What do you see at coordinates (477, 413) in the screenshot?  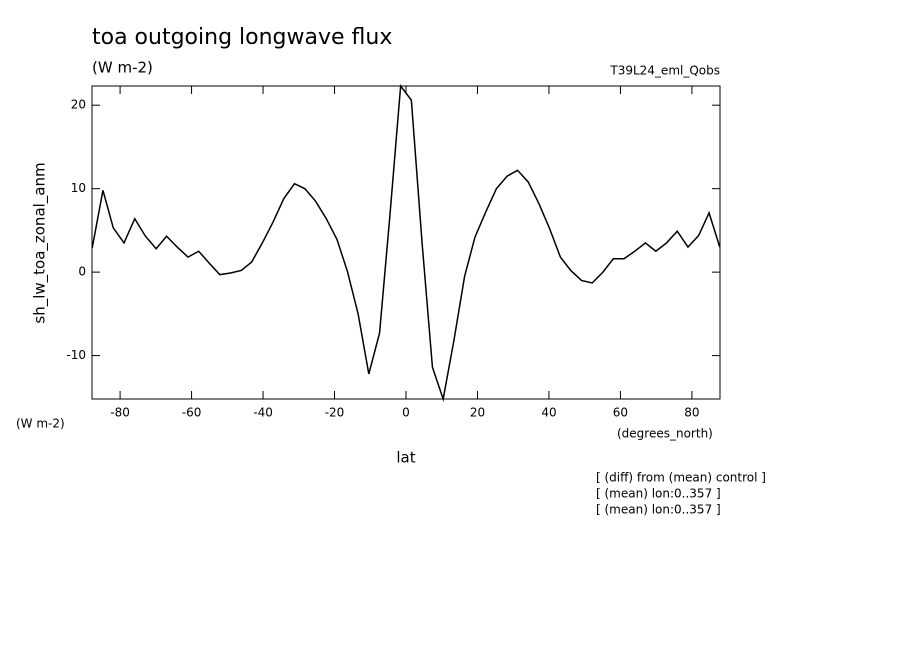 I see `x-tick-label: 20` at bounding box center [477, 413].